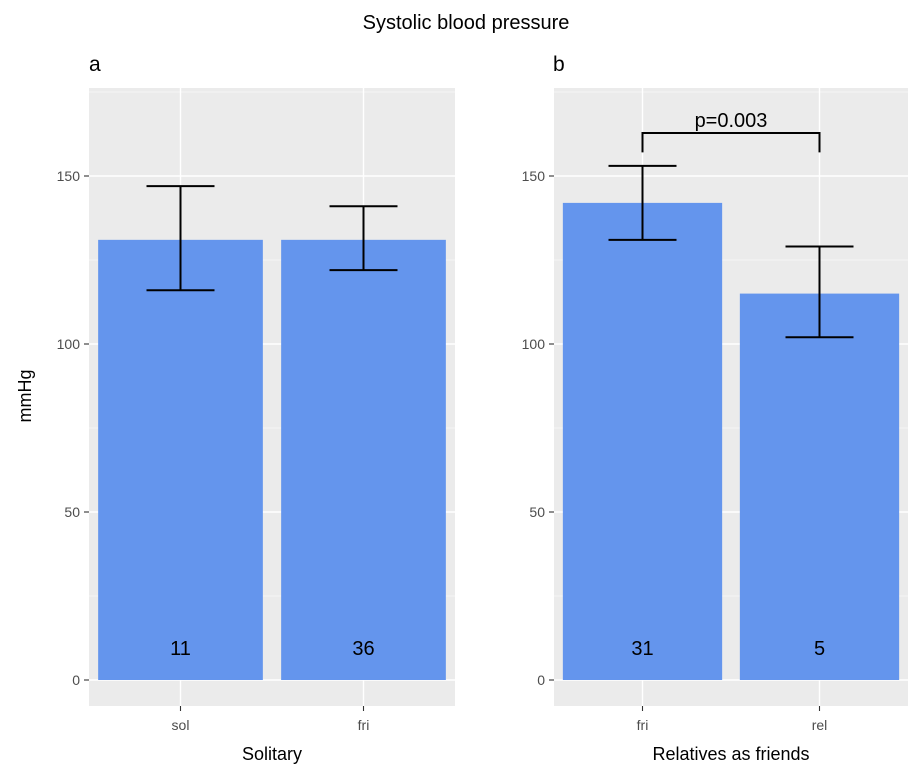 This screenshot has height=769, width=909. What do you see at coordinates (731, 121) in the screenshot?
I see `significance-label: p=0.003` at bounding box center [731, 121].